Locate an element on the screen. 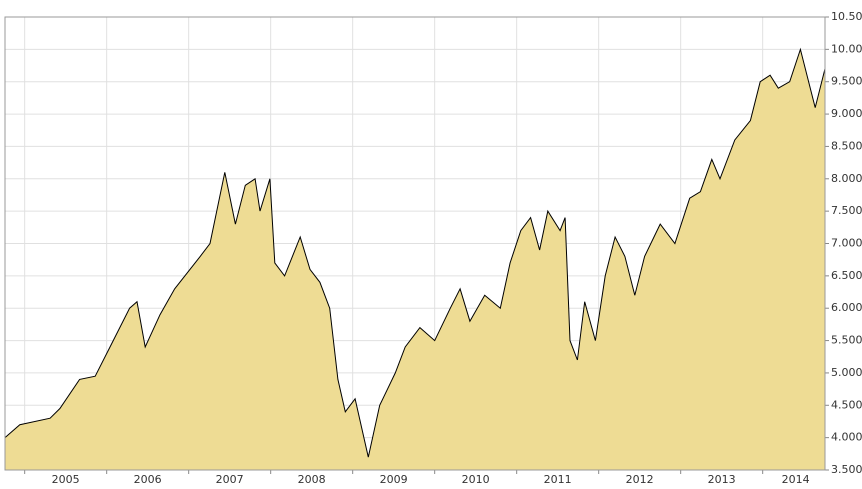 The height and width of the screenshot is (489, 862). x-tick-label: 2010 is located at coordinates (476, 479).